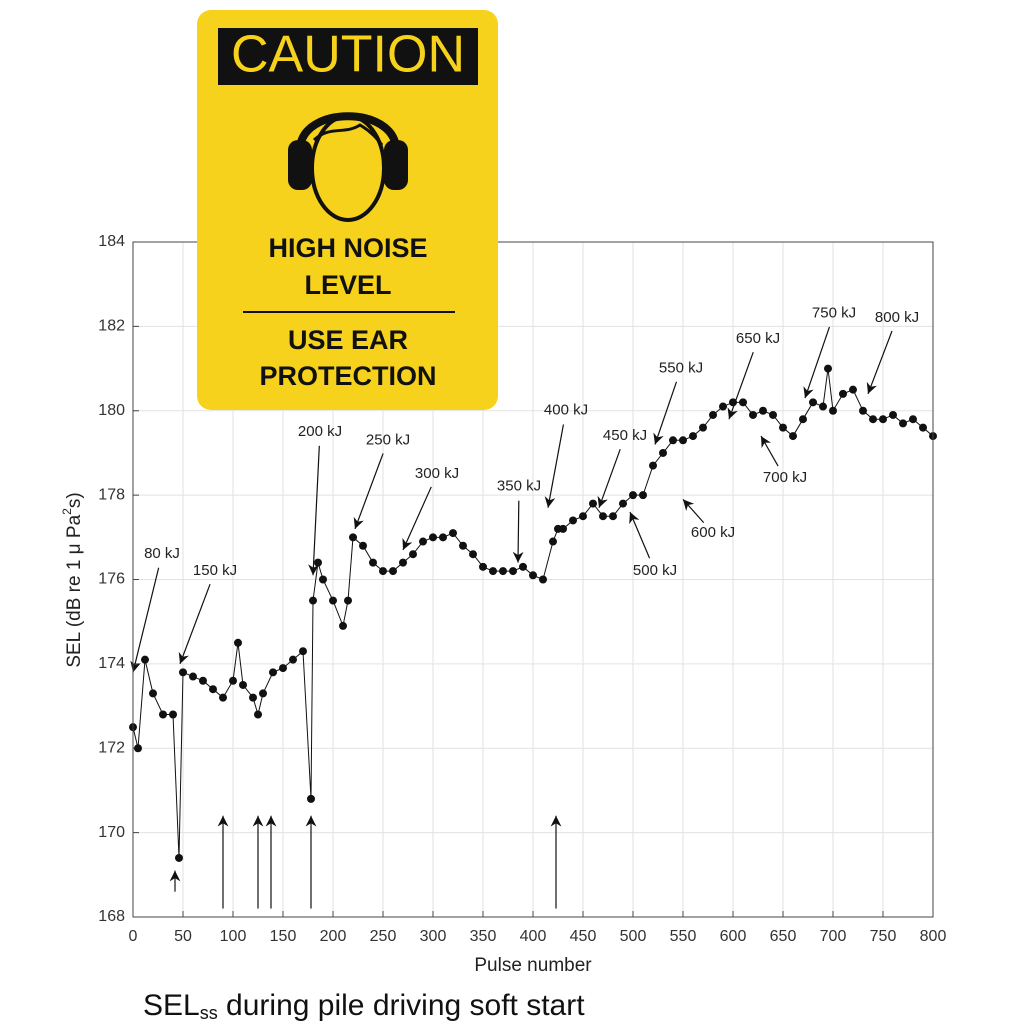 The width and height of the screenshot is (1031, 1031). Describe the element at coordinates (383, 936) in the screenshot. I see `x-tick-label: 250` at that location.